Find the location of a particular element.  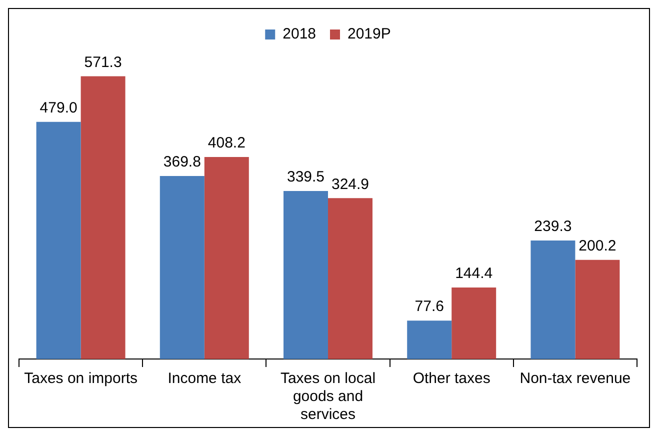

data-label: 369.8 is located at coordinates (182, 162).